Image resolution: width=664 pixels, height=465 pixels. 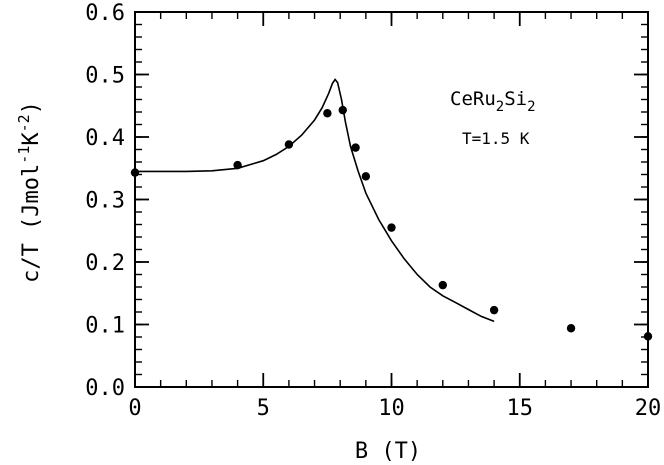 What do you see at coordinates (105, 138) in the screenshot?
I see `y-tick-label: 0.4` at bounding box center [105, 138].